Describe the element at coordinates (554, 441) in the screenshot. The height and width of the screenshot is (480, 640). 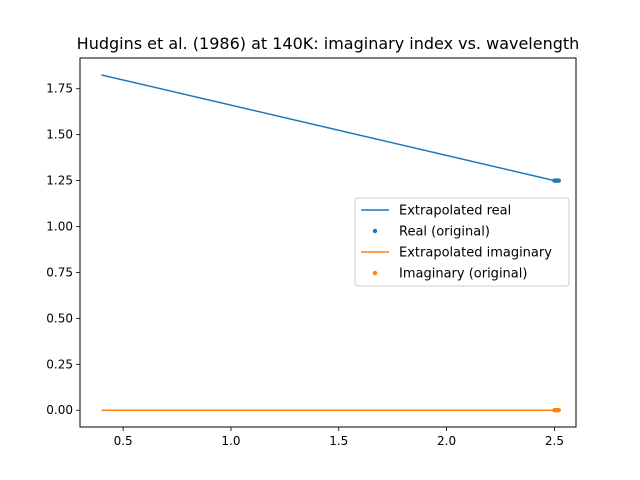
I see `x-tick-label-4: 2.5` at that location.